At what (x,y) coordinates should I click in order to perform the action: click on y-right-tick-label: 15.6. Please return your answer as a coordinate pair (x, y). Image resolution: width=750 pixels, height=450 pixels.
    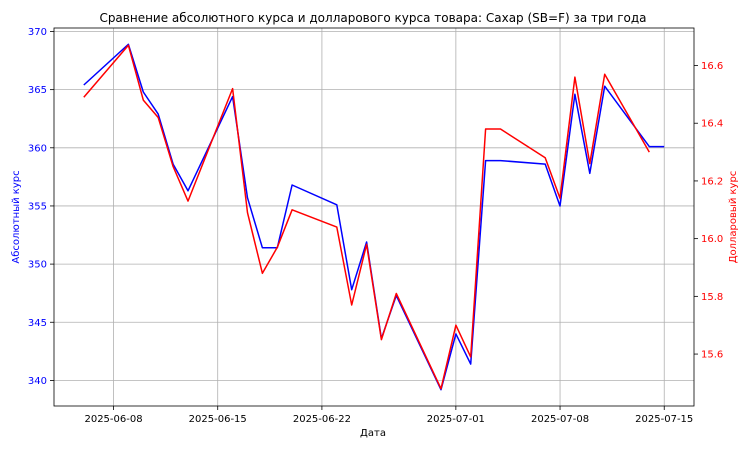
    Looking at the image, I should click on (712, 355).